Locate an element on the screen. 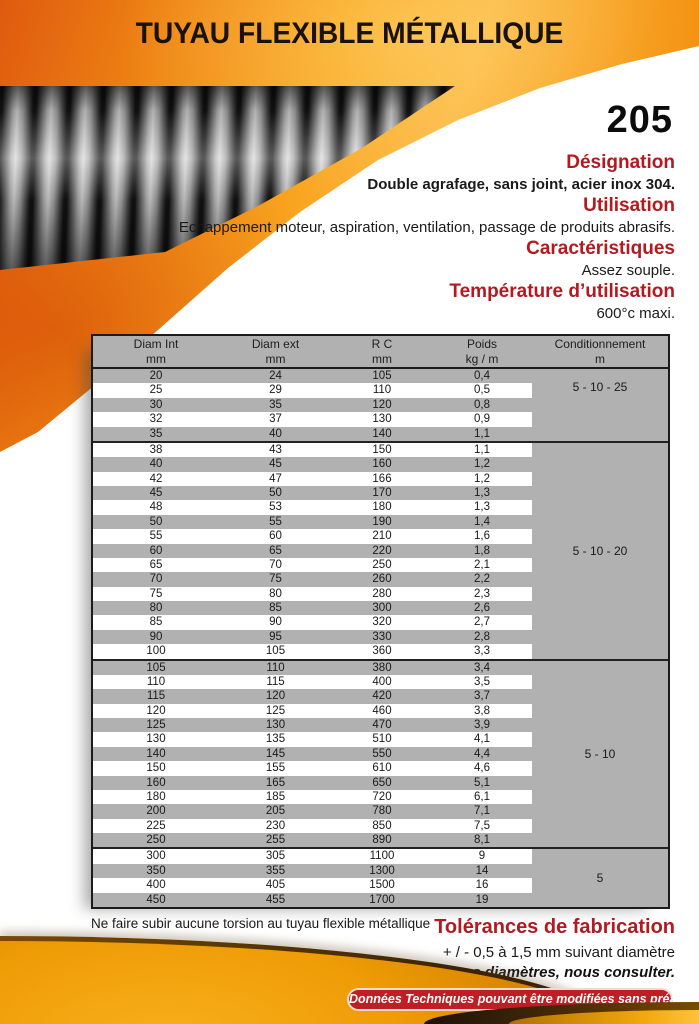 The width and height of the screenshot is (699, 1024). table-cell: 1,1 is located at coordinates (482, 449).